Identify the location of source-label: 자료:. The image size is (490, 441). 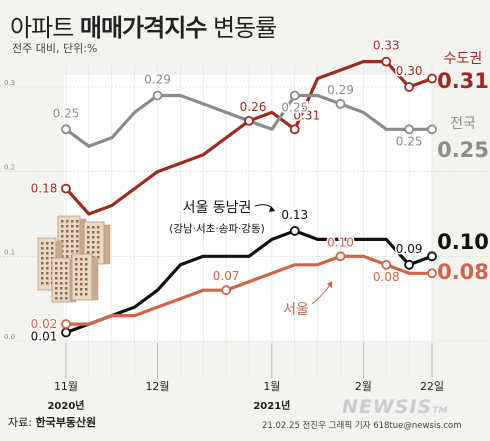
(20, 422).